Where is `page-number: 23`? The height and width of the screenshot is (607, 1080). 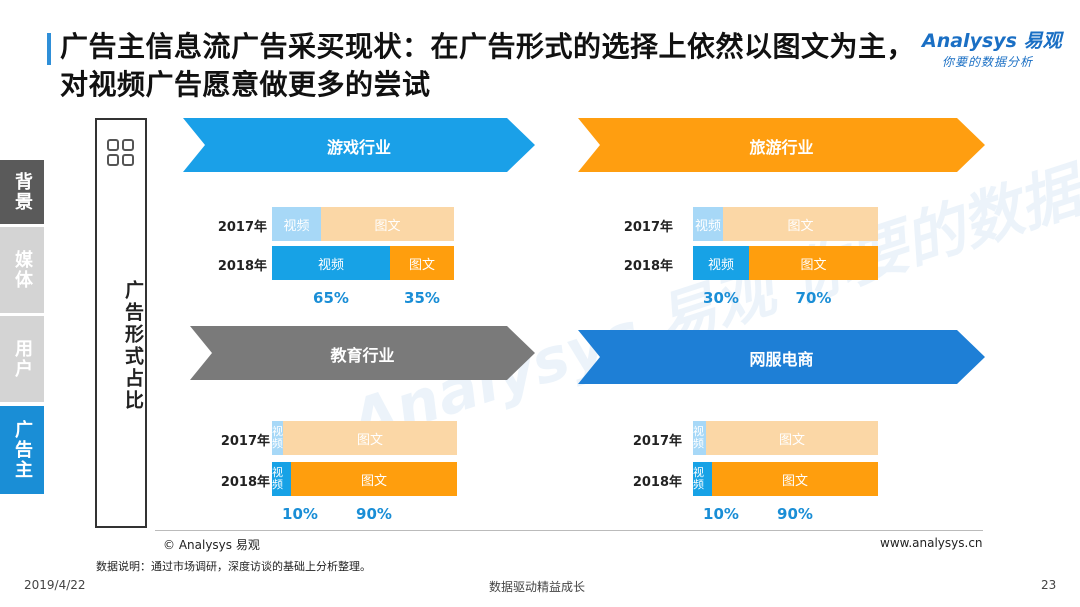
page-number: 23 is located at coordinates (1049, 585).